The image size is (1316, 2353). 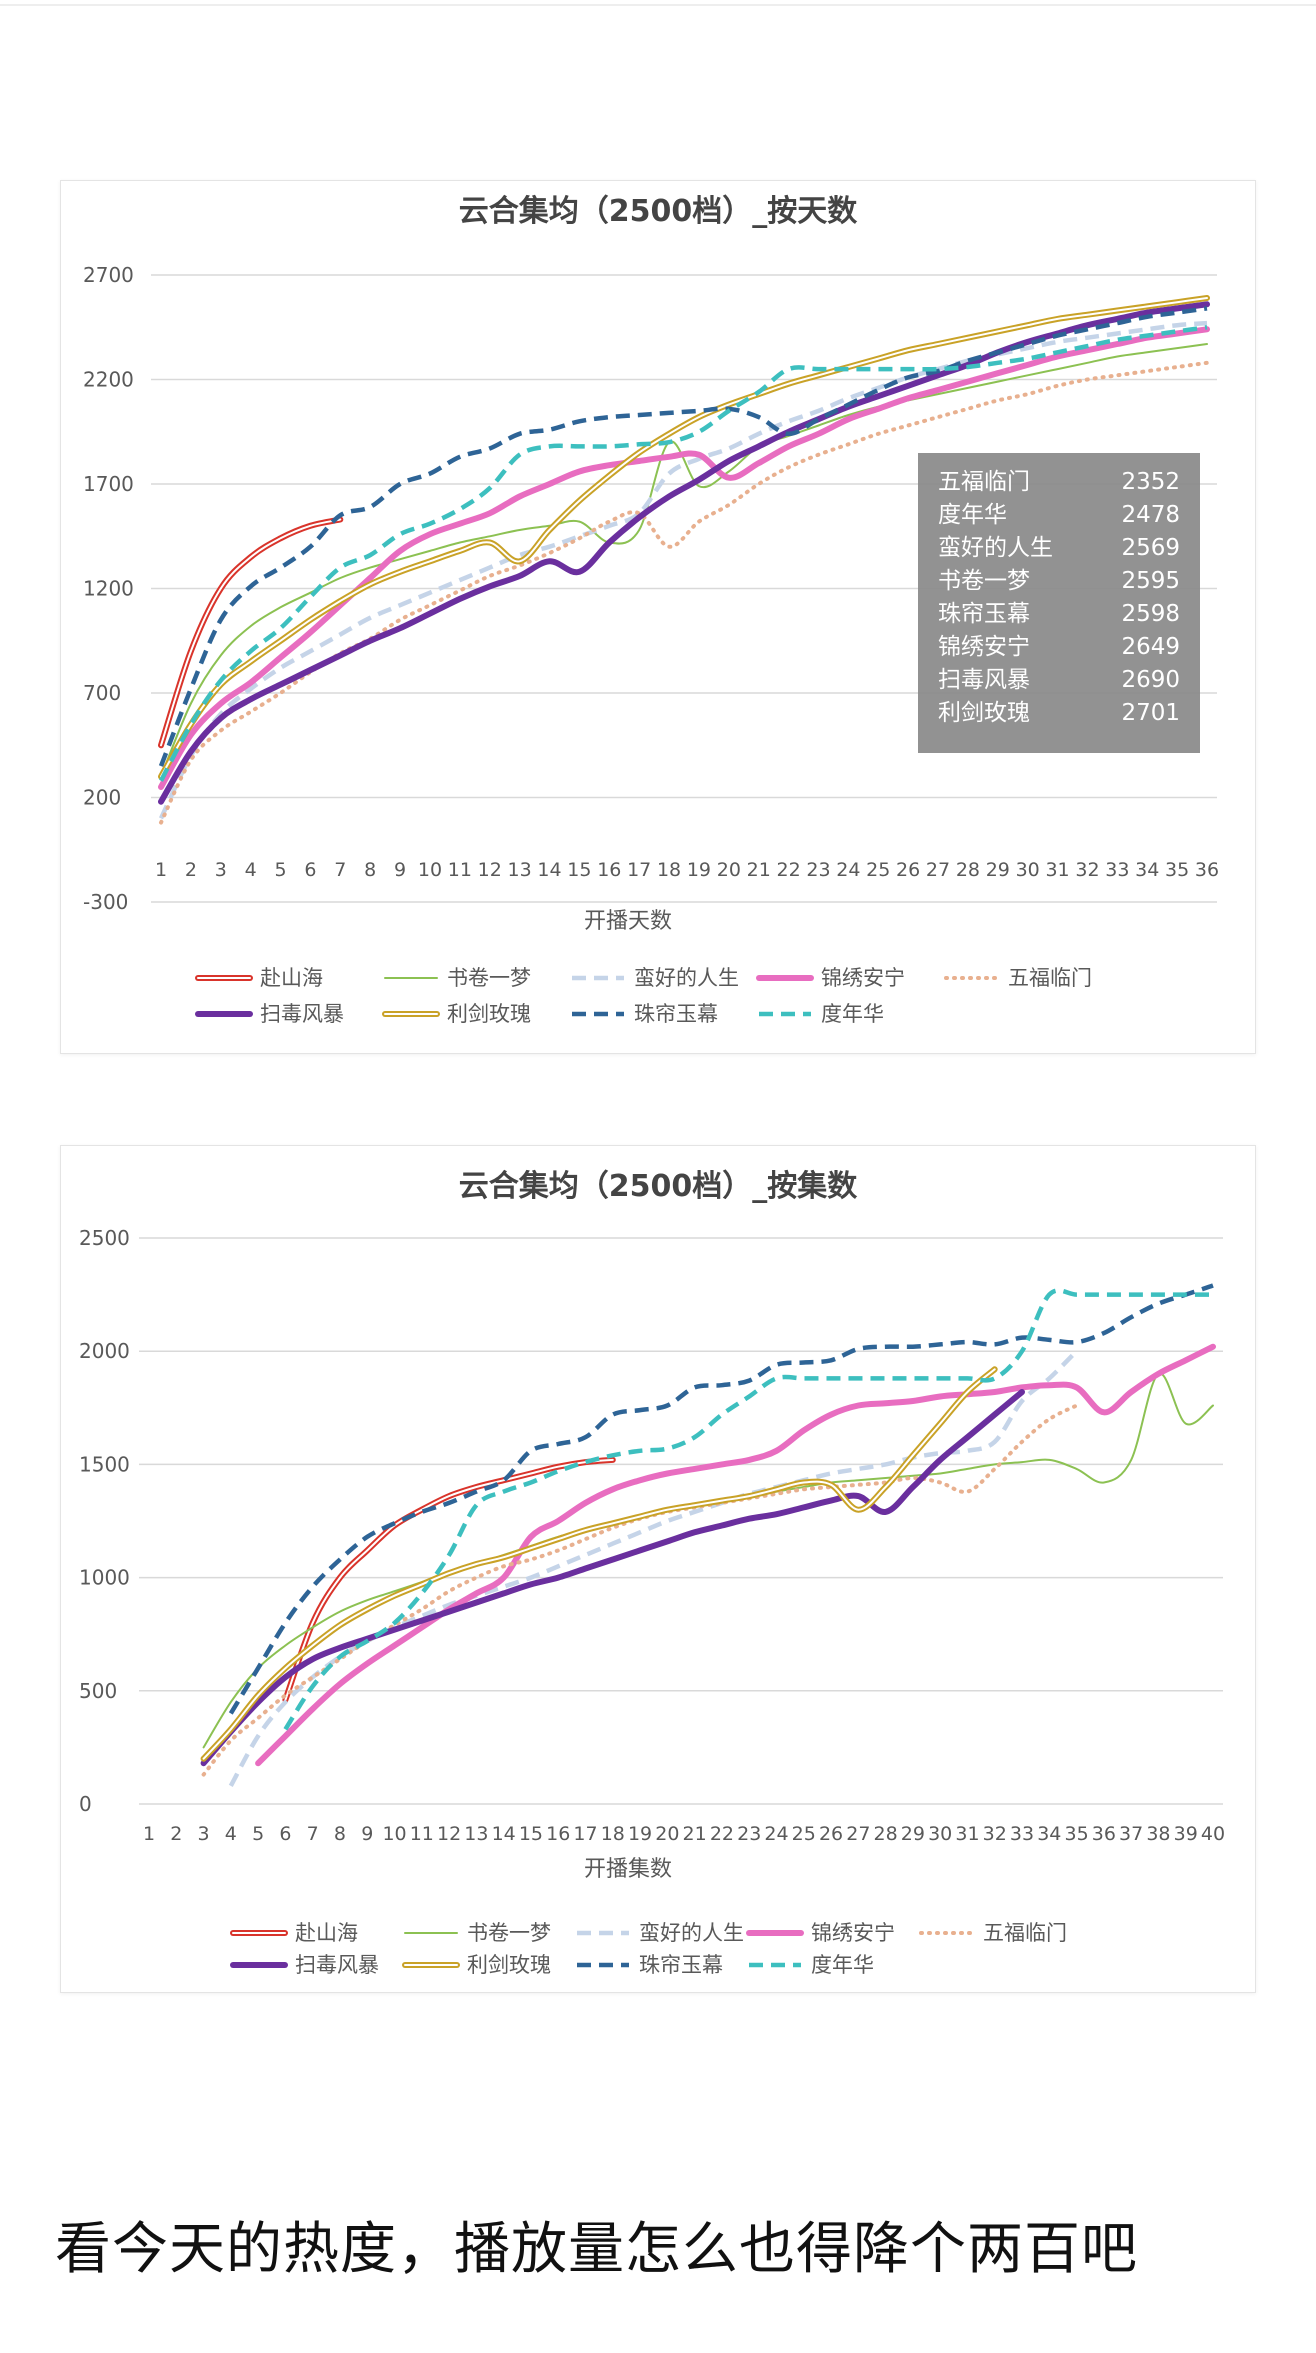 I want to click on x-tick-label: 12, so click(x=490, y=870).